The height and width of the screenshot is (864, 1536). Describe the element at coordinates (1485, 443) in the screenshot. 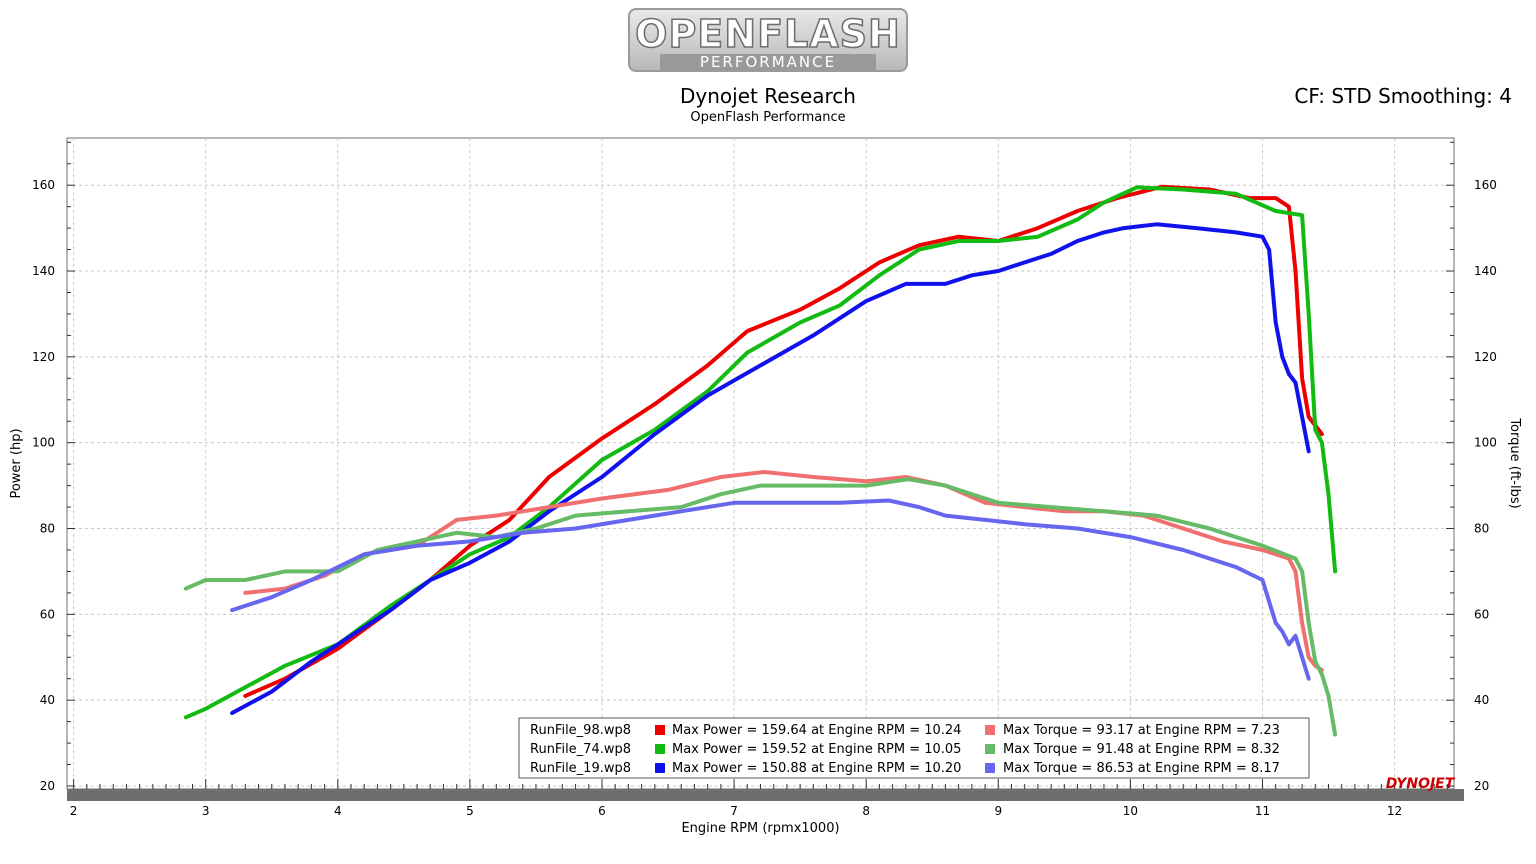

I see `y2-tick-label: 100` at that location.